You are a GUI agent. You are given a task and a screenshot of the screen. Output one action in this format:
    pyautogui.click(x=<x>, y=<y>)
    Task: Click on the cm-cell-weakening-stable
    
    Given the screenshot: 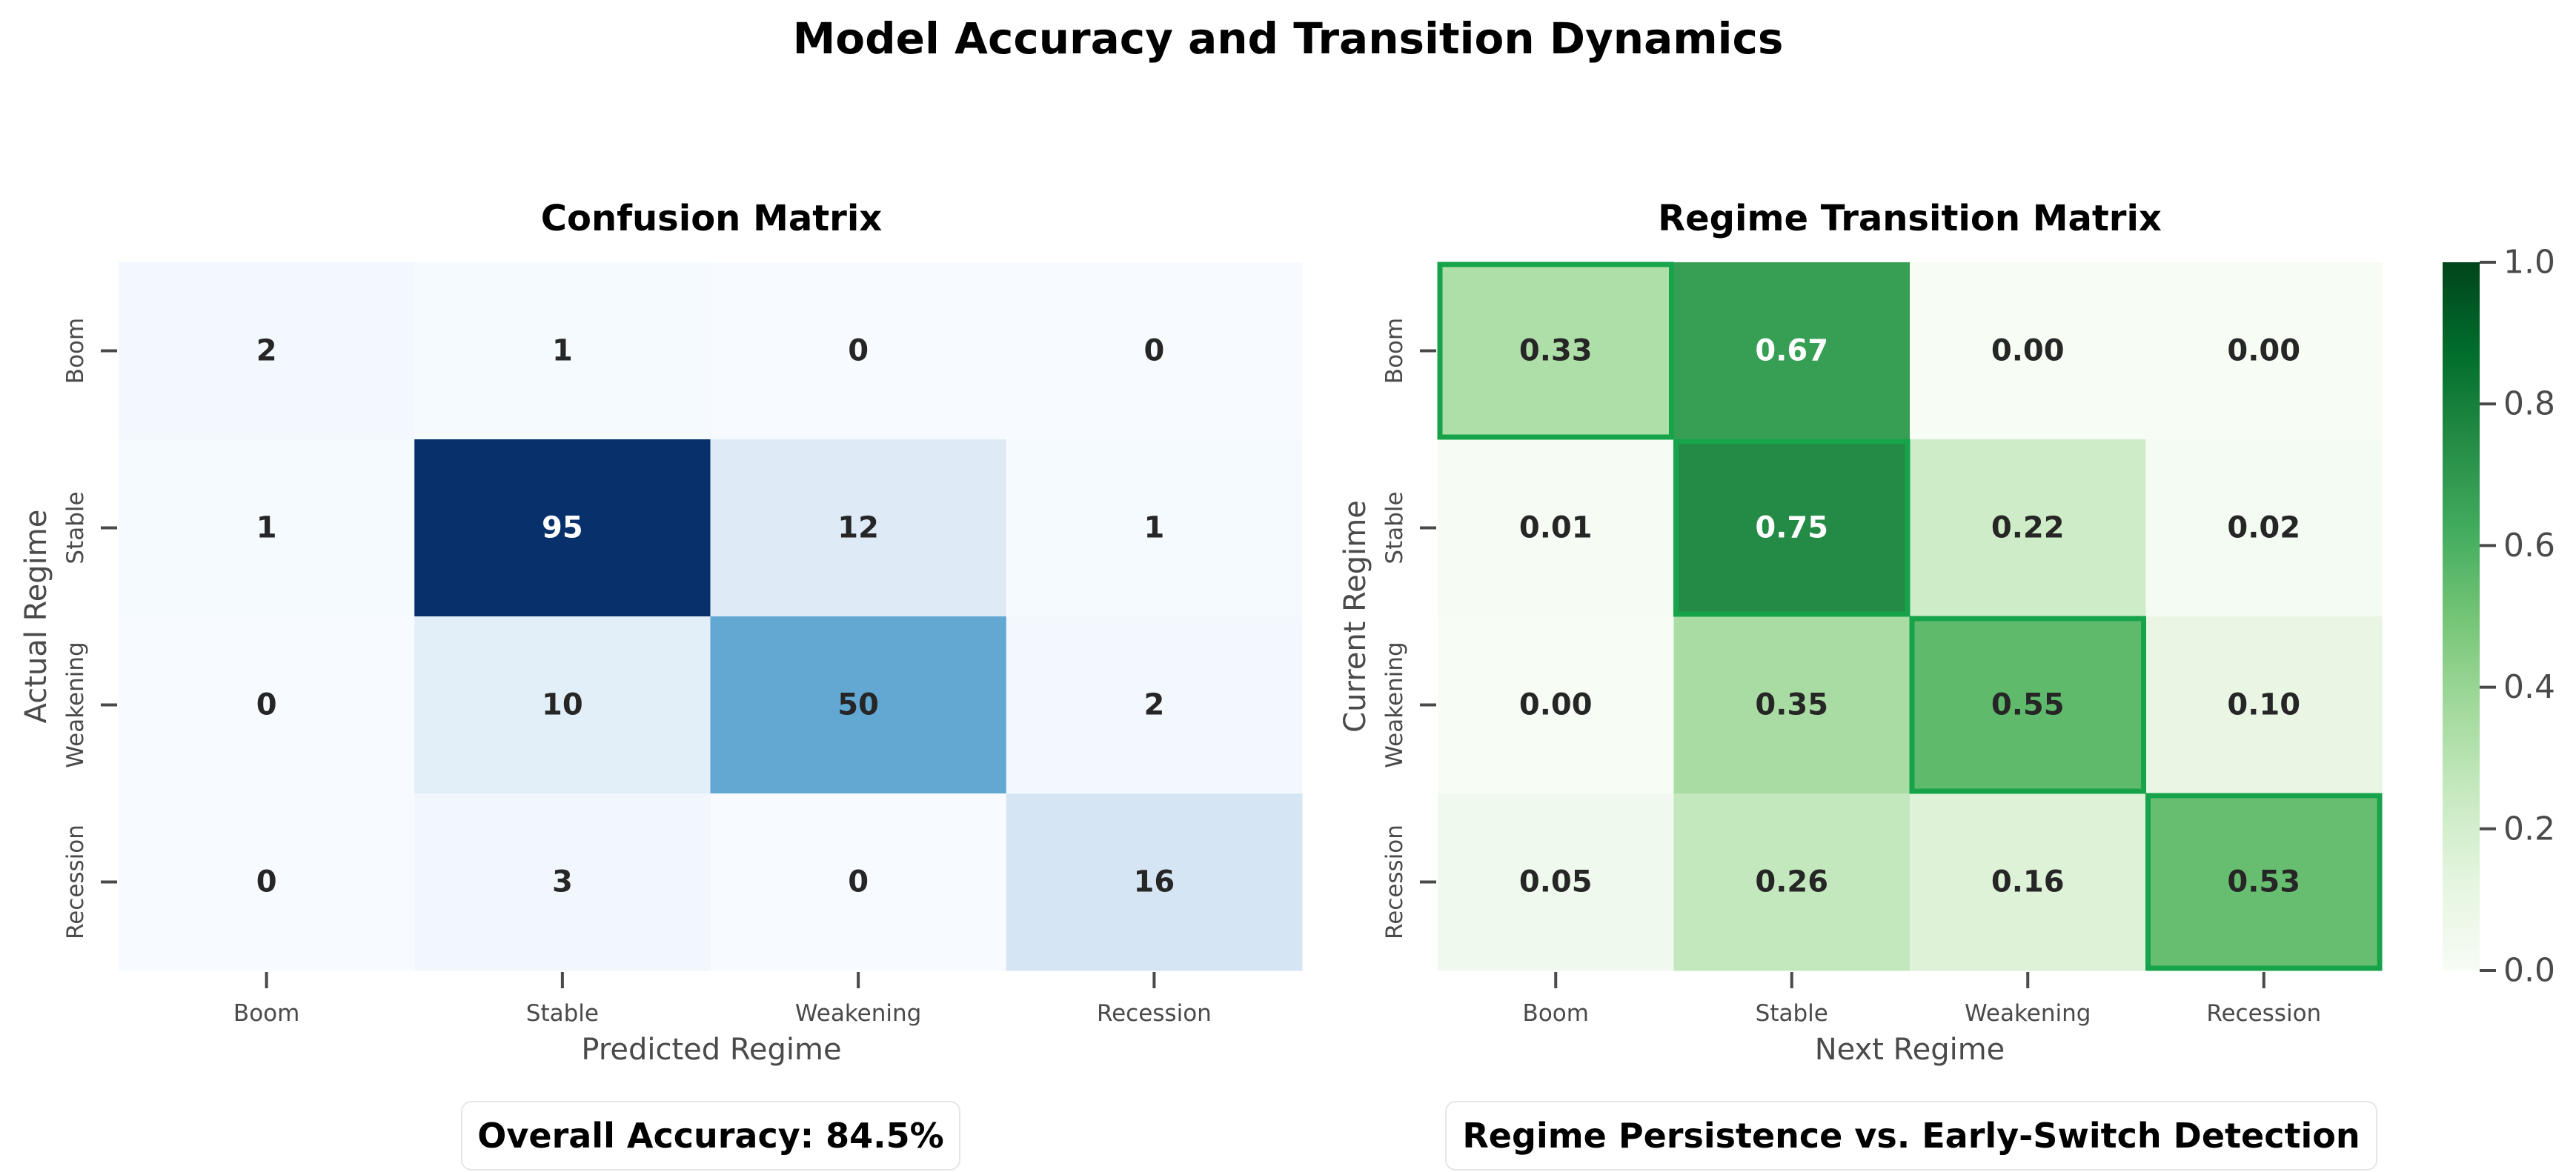 What is the action you would take?
    pyautogui.click(x=562, y=705)
    